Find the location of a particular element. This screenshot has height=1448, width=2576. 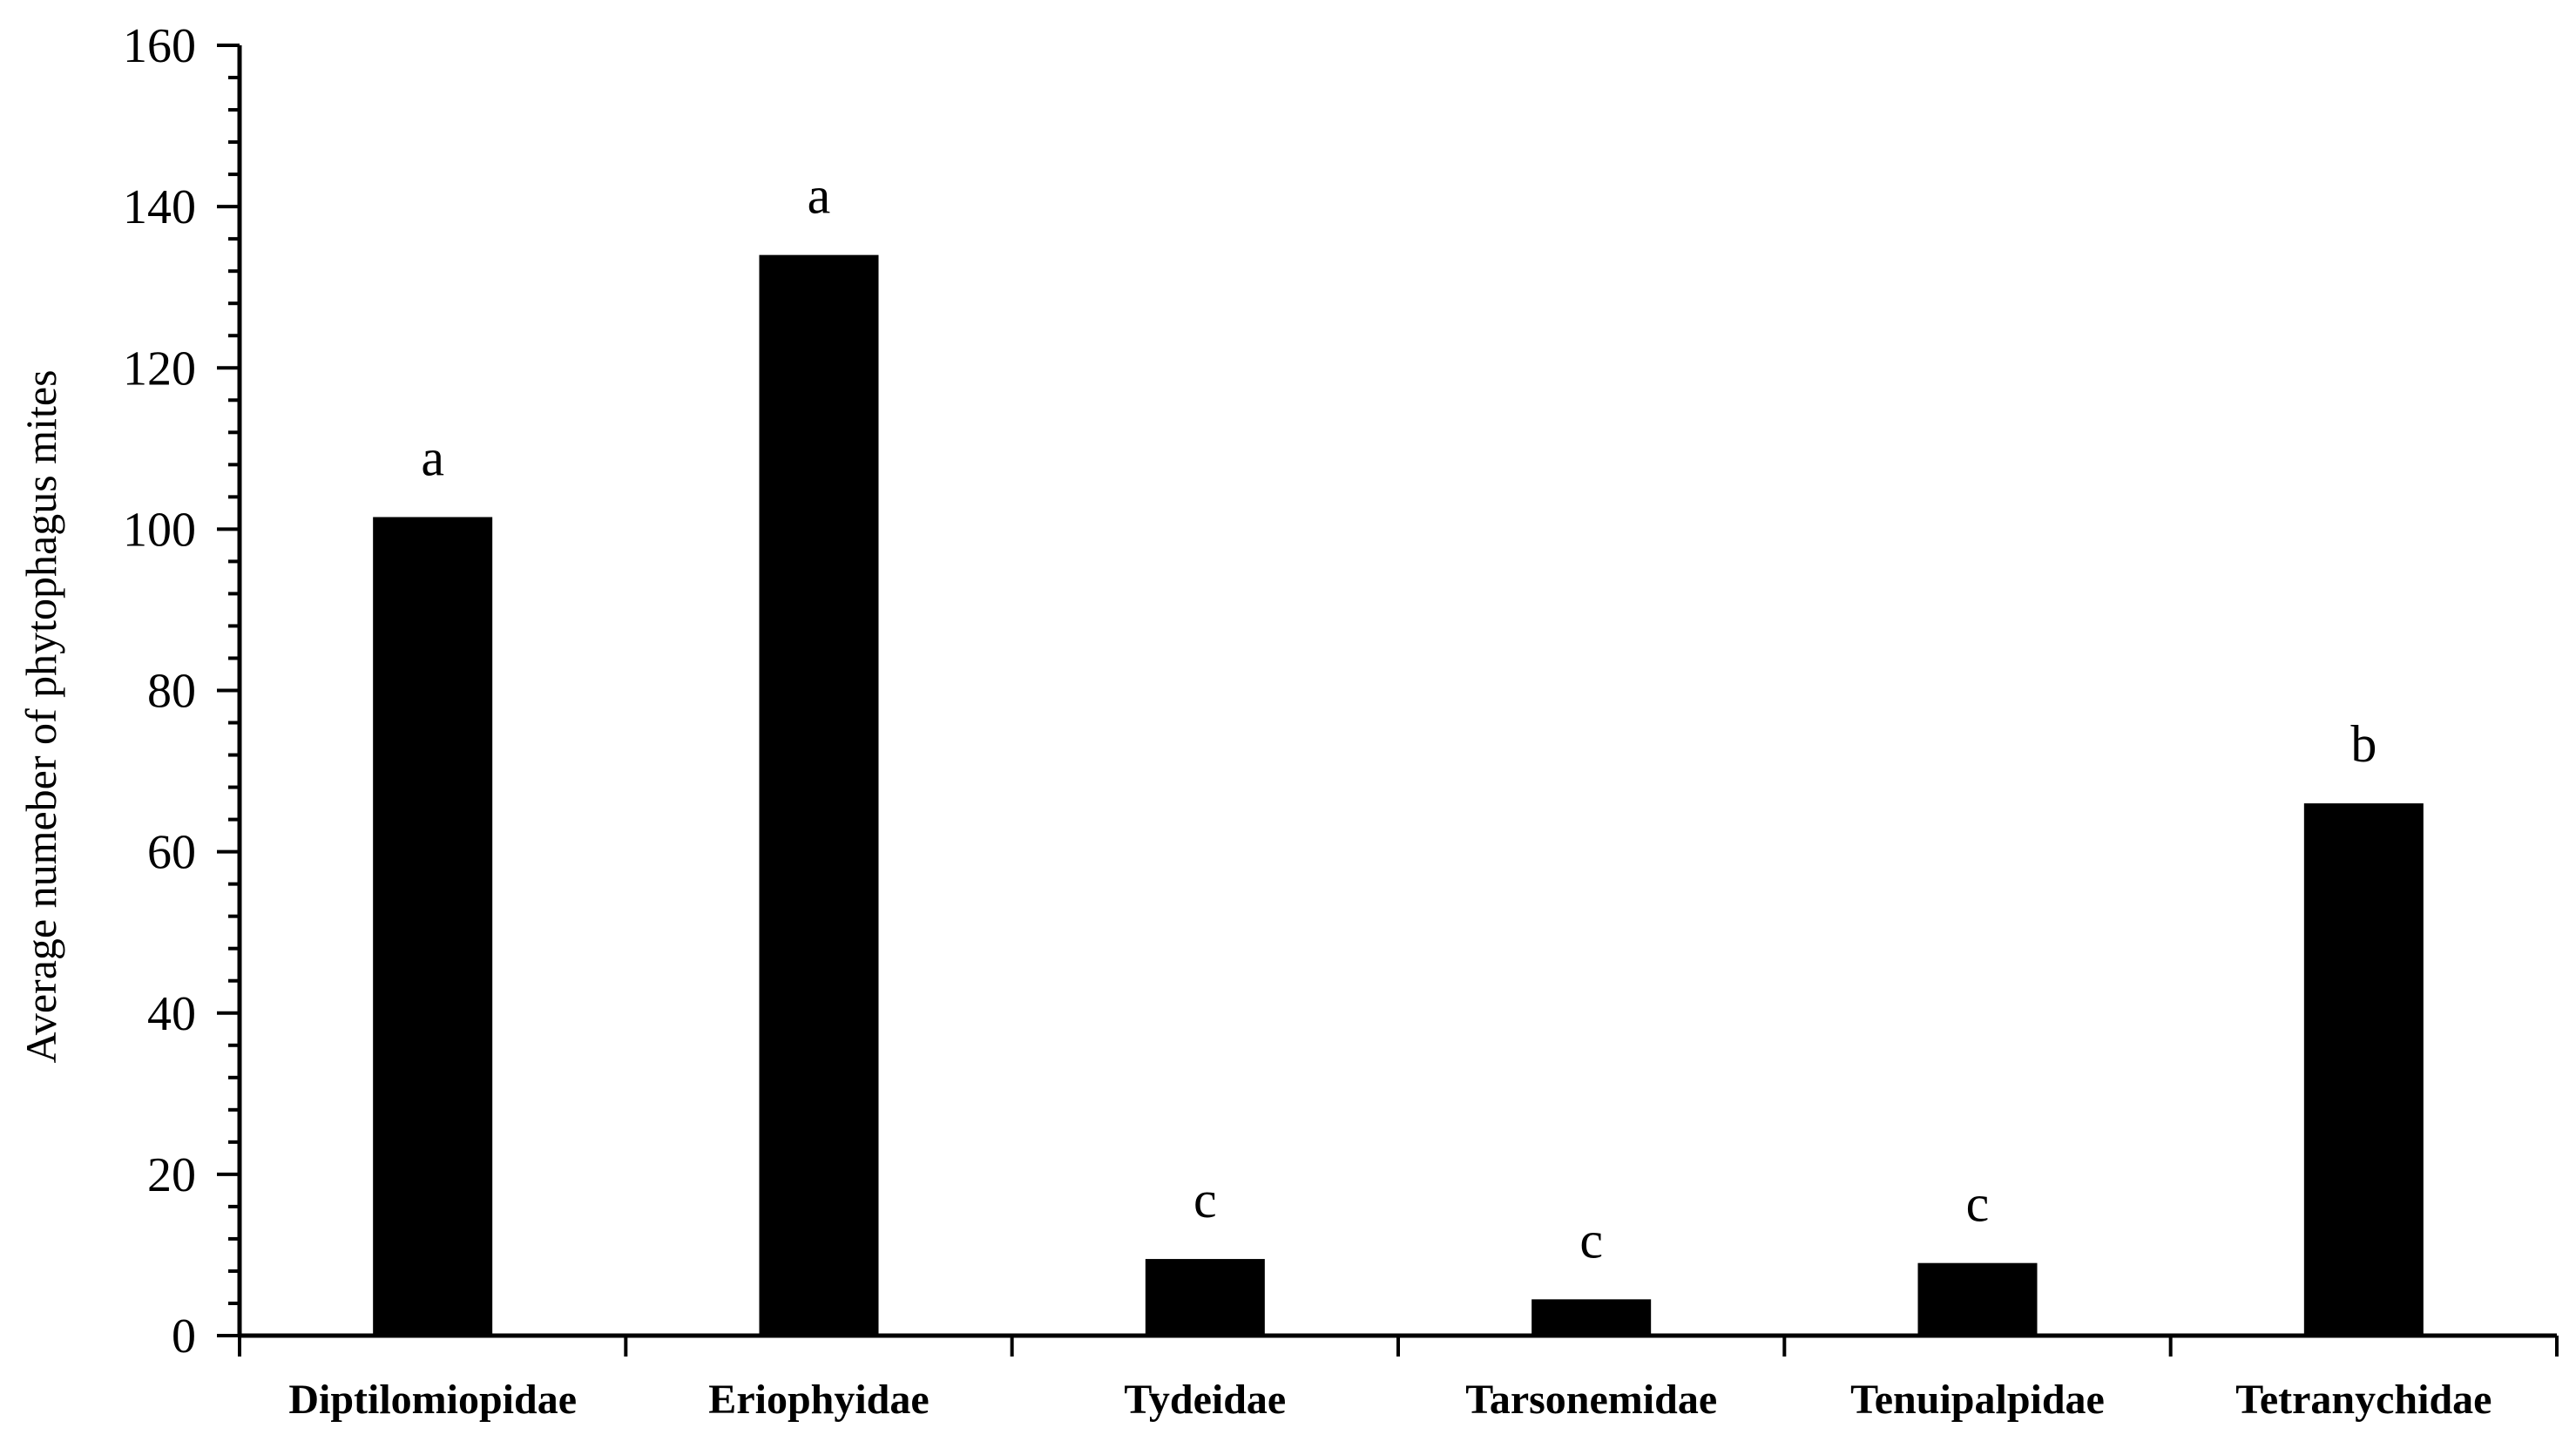

y-axis-tick-labels: 0 20 40 60 80 100 120 140 160 is located at coordinates (159, 691).